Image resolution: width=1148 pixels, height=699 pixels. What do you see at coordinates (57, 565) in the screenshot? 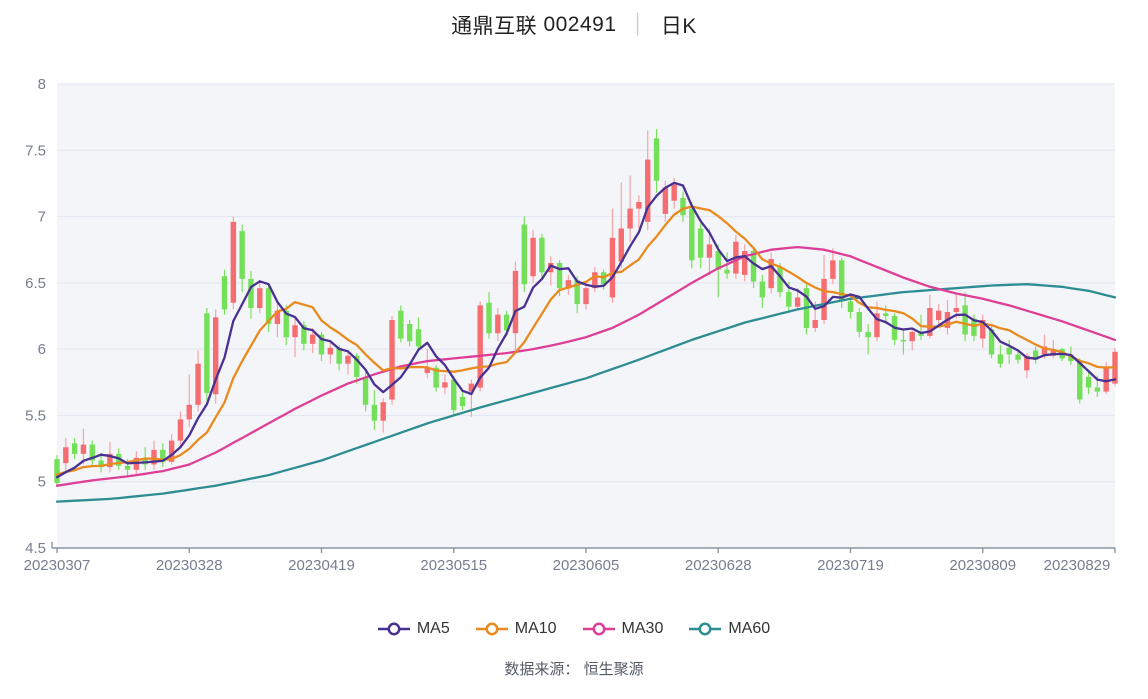
I see `x-axis-label: 20230307` at bounding box center [57, 565].